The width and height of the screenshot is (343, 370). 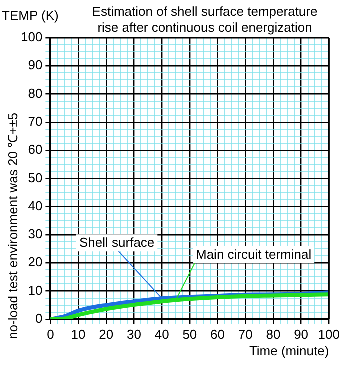 I want to click on x-tick-label: 20, so click(x=106, y=334).